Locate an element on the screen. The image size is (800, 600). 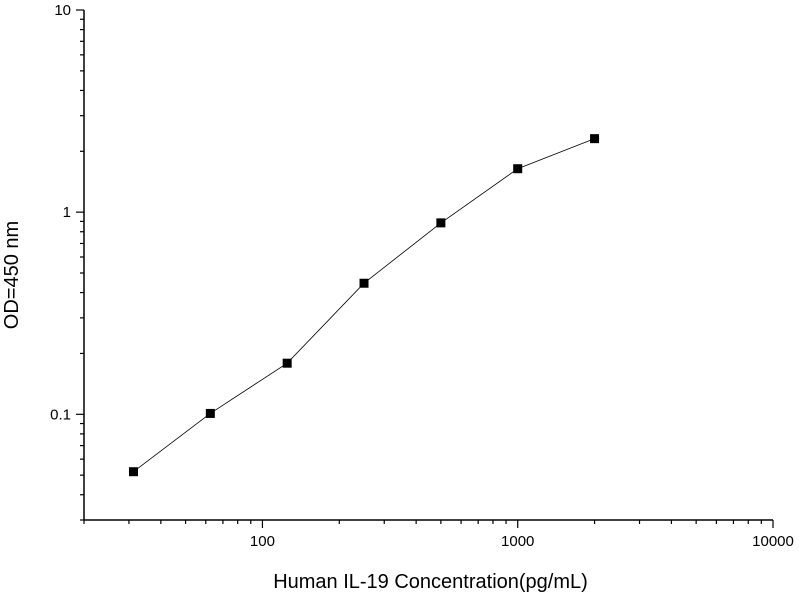
x-axis-title: Human IL-19 Concentration(pg/mL) is located at coordinates (430, 582).